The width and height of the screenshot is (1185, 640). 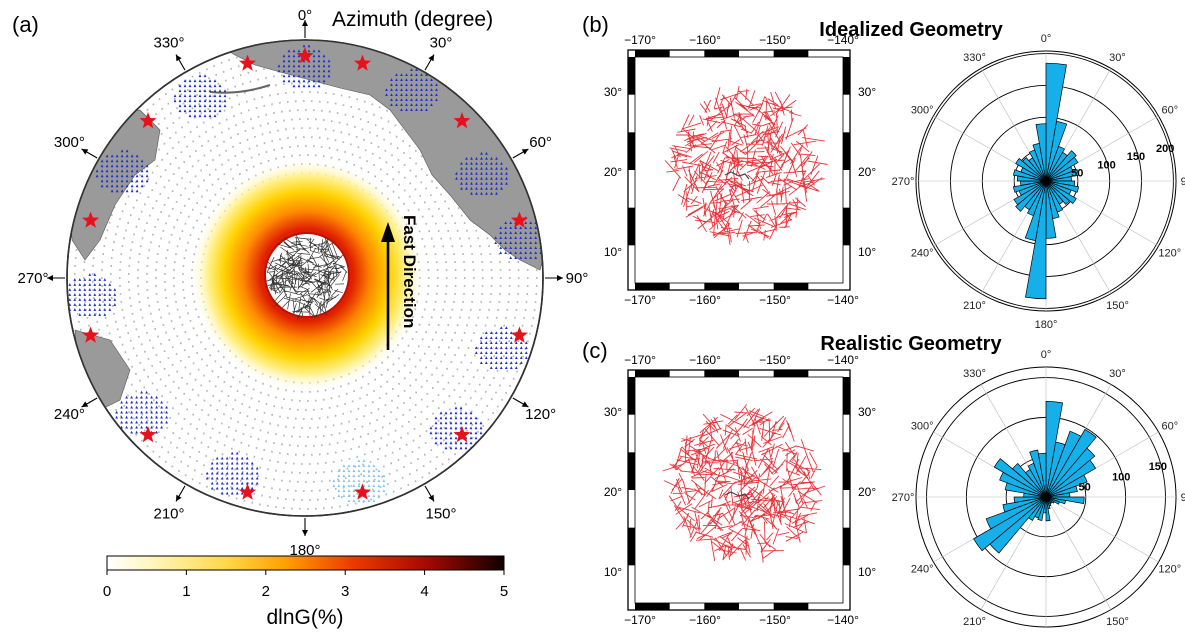 I want to click on map-lat-left-2: 10°, so click(x=613, y=572).